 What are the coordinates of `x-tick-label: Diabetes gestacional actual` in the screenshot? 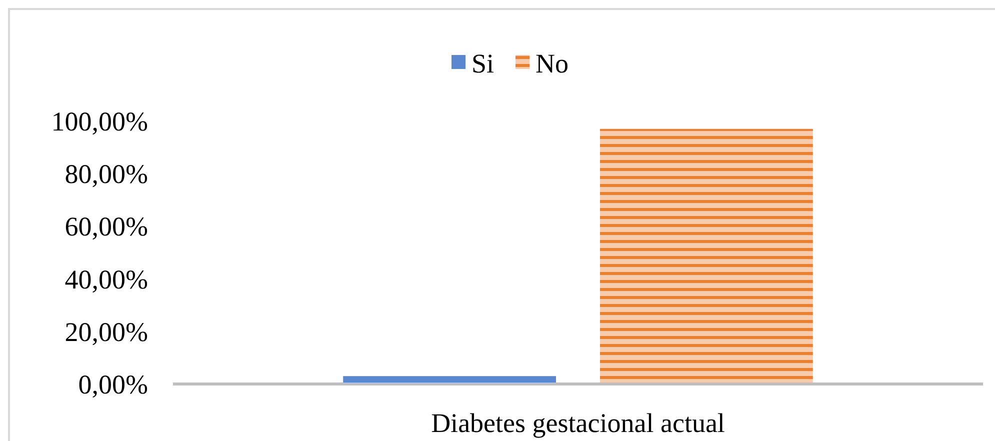 It's located at (578, 423).